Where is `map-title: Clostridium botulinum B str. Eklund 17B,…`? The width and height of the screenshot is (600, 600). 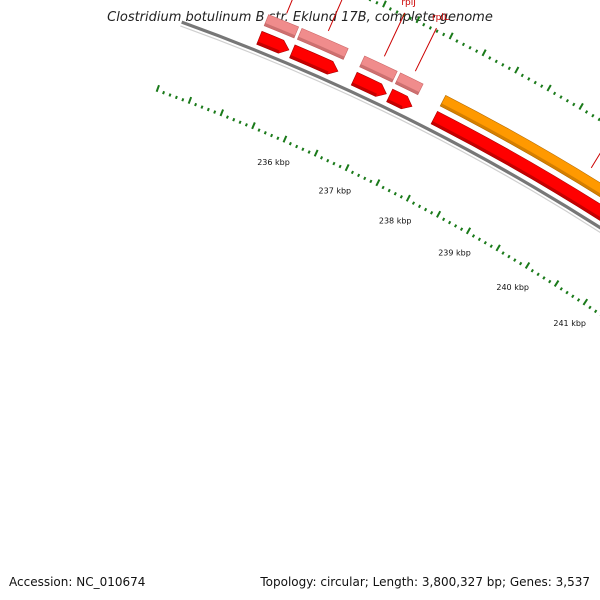
map-title: Clostridium botulinum B str. Eklund 17B,… is located at coordinates (300, 17).